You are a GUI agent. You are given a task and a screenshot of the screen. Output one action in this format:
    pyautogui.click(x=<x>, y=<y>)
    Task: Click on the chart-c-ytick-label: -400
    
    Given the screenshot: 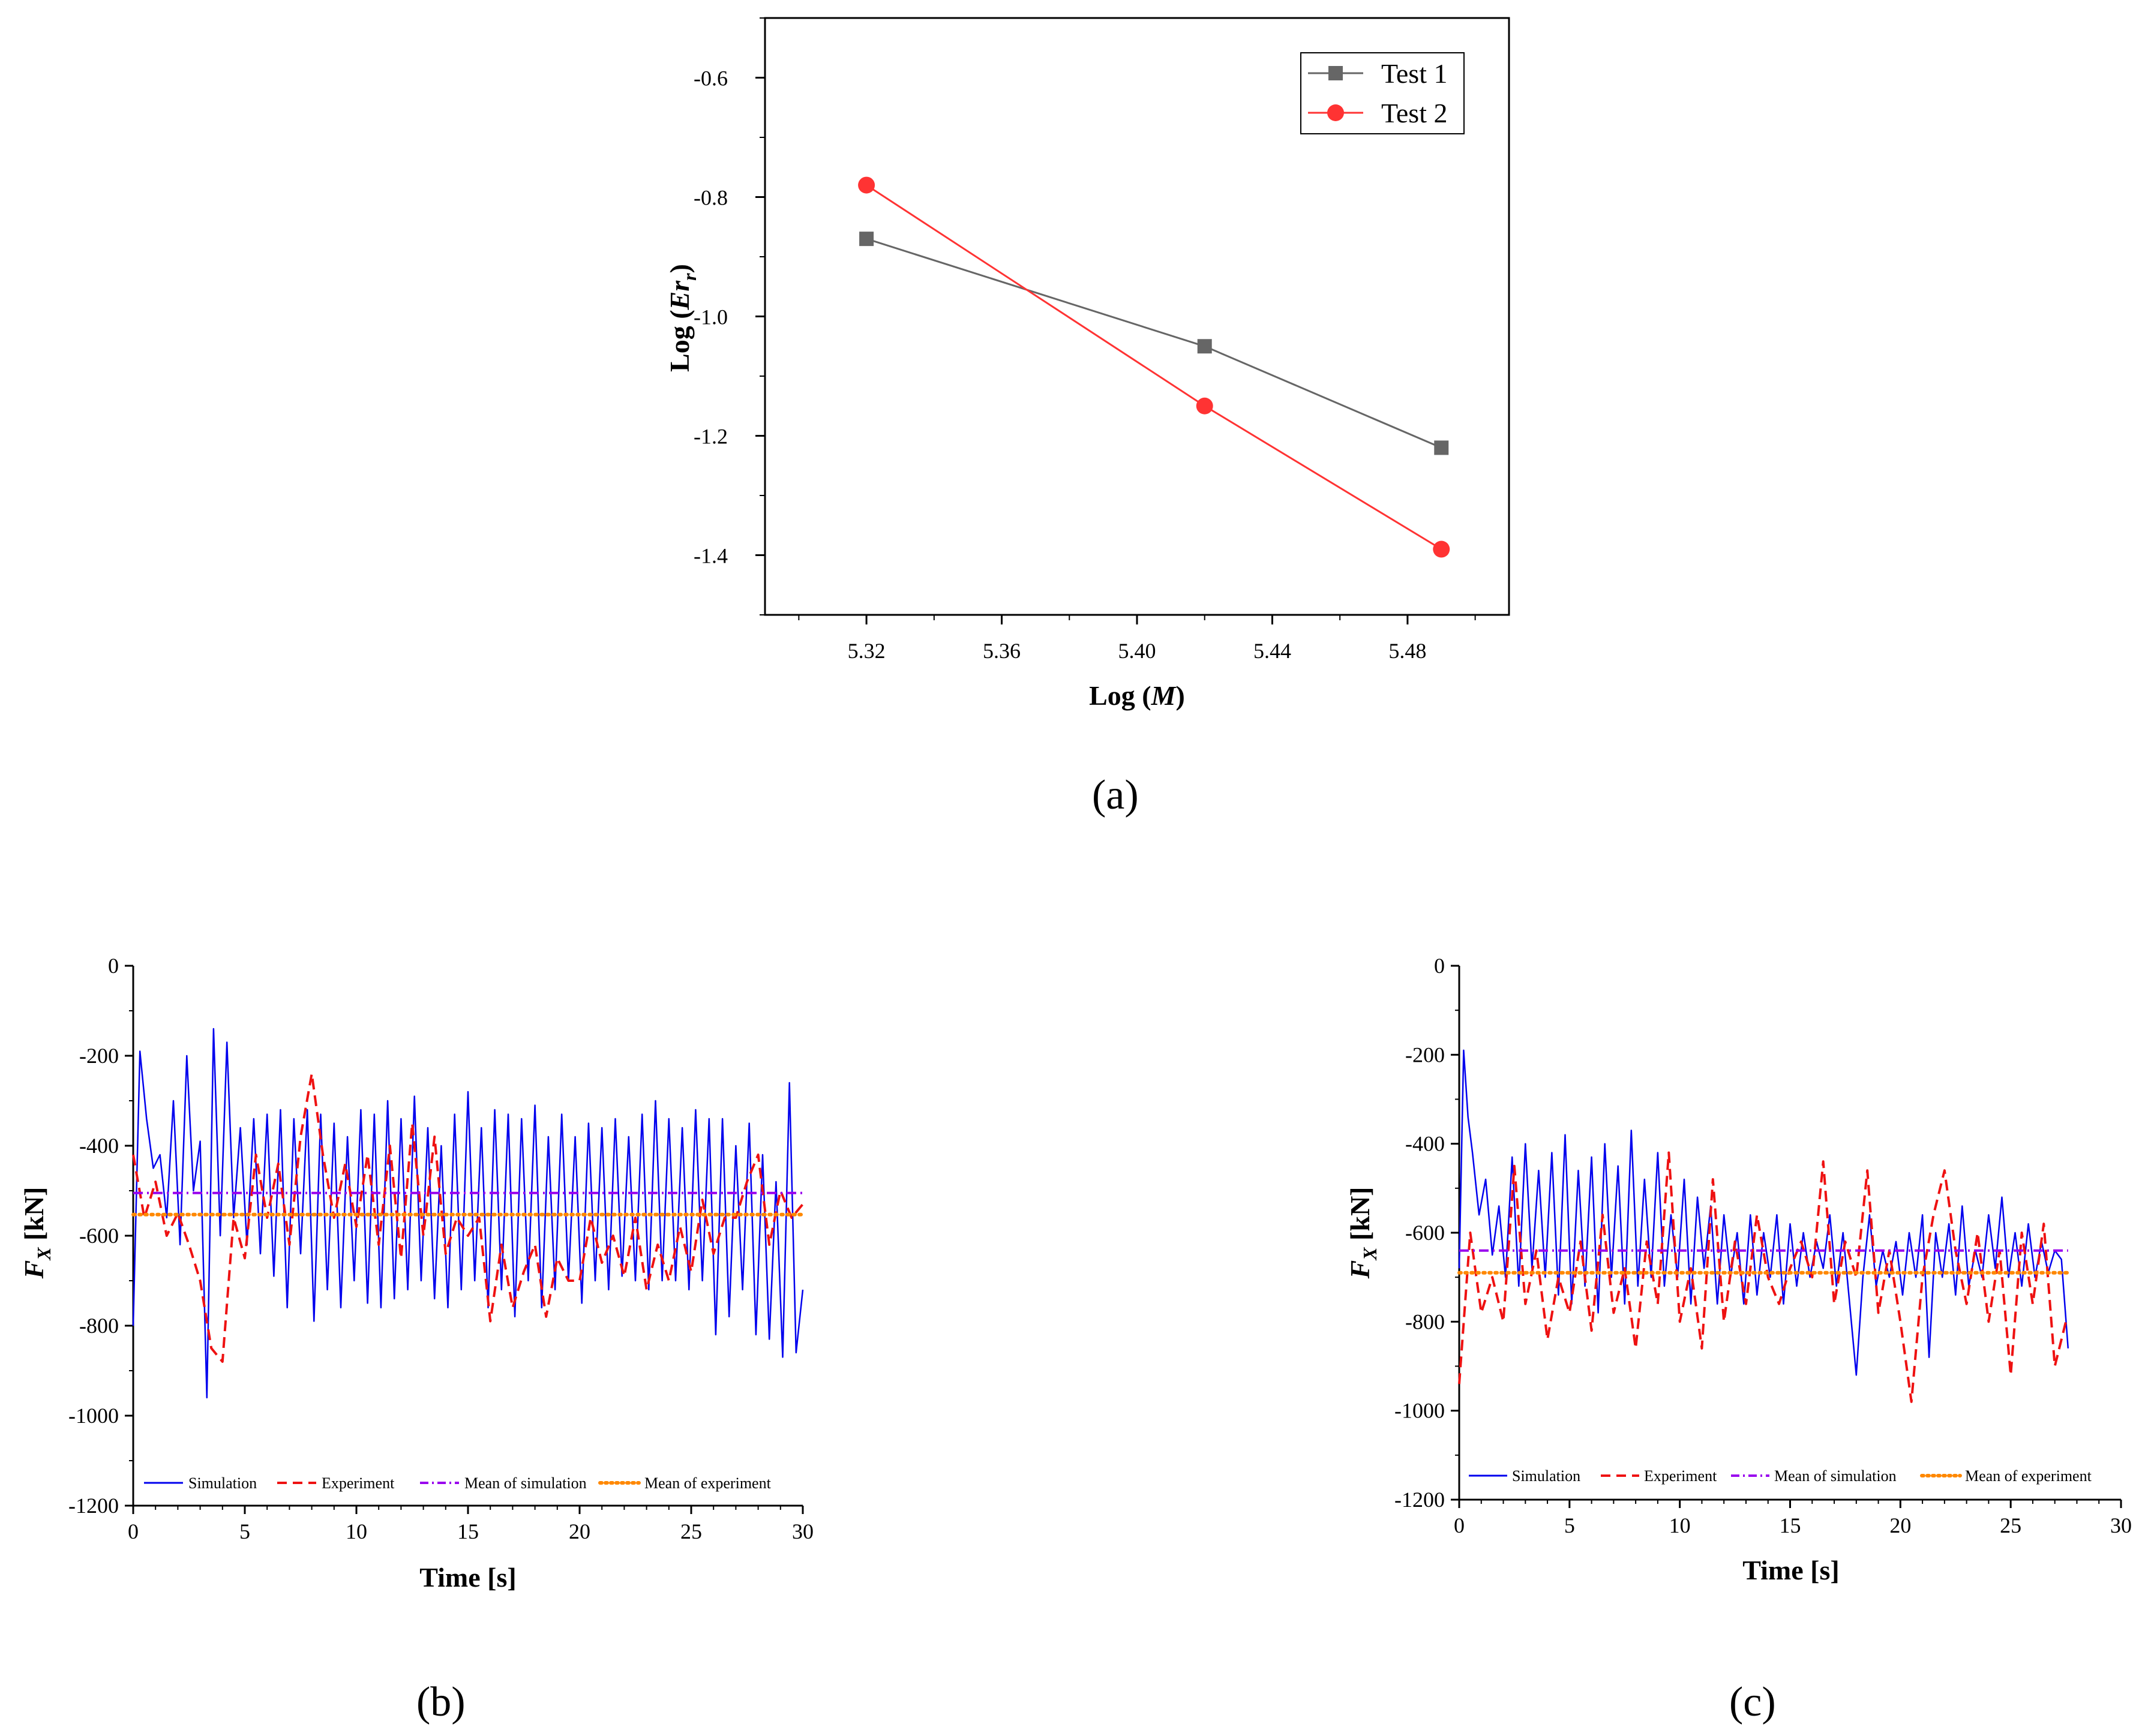 What is the action you would take?
    pyautogui.click(x=1425, y=1144)
    